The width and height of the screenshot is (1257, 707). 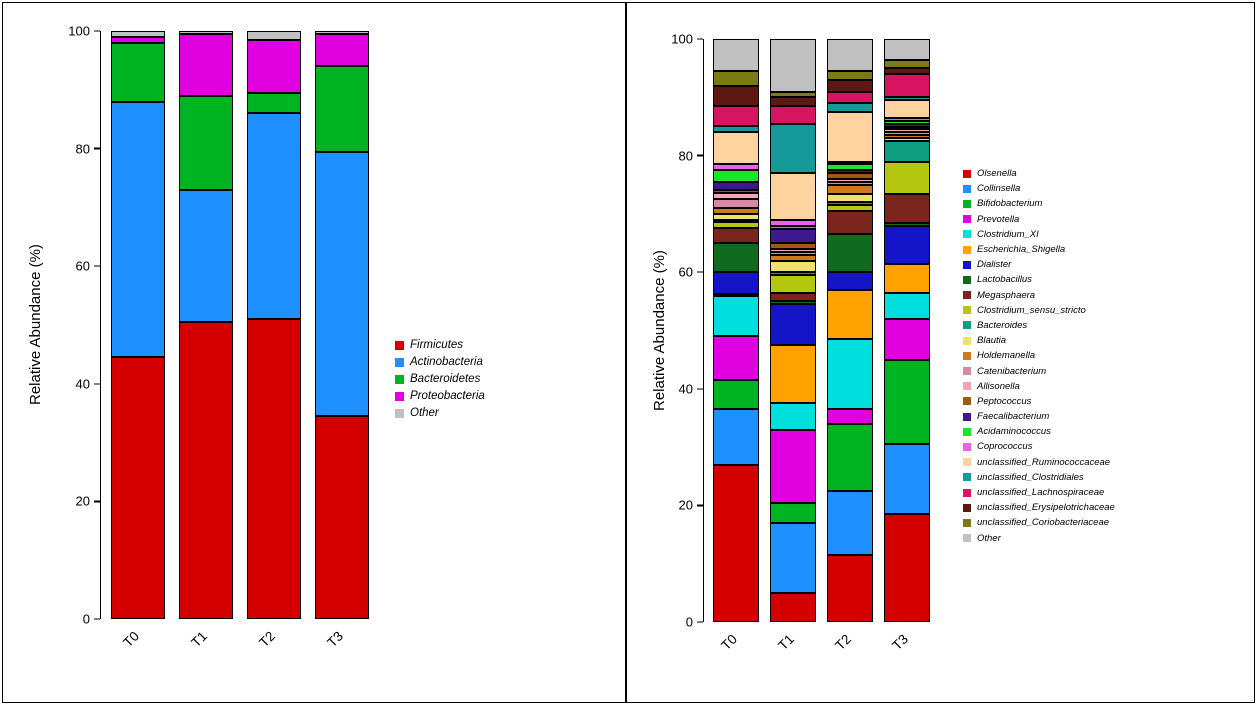 I want to click on segment-Allisonella, so click(x=736, y=196).